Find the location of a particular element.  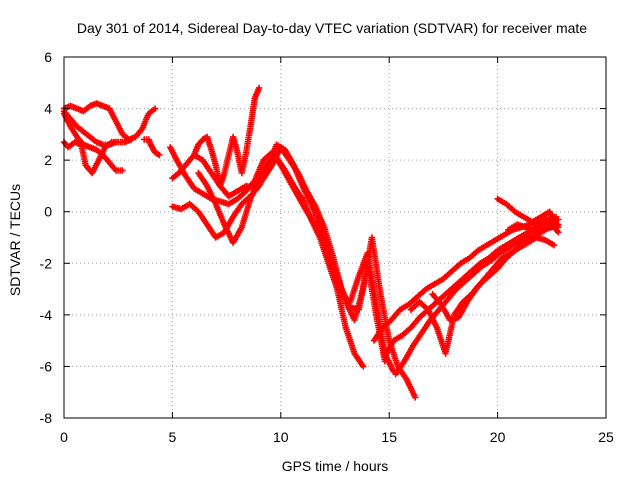

x-tick-label: 15 is located at coordinates (389, 437).